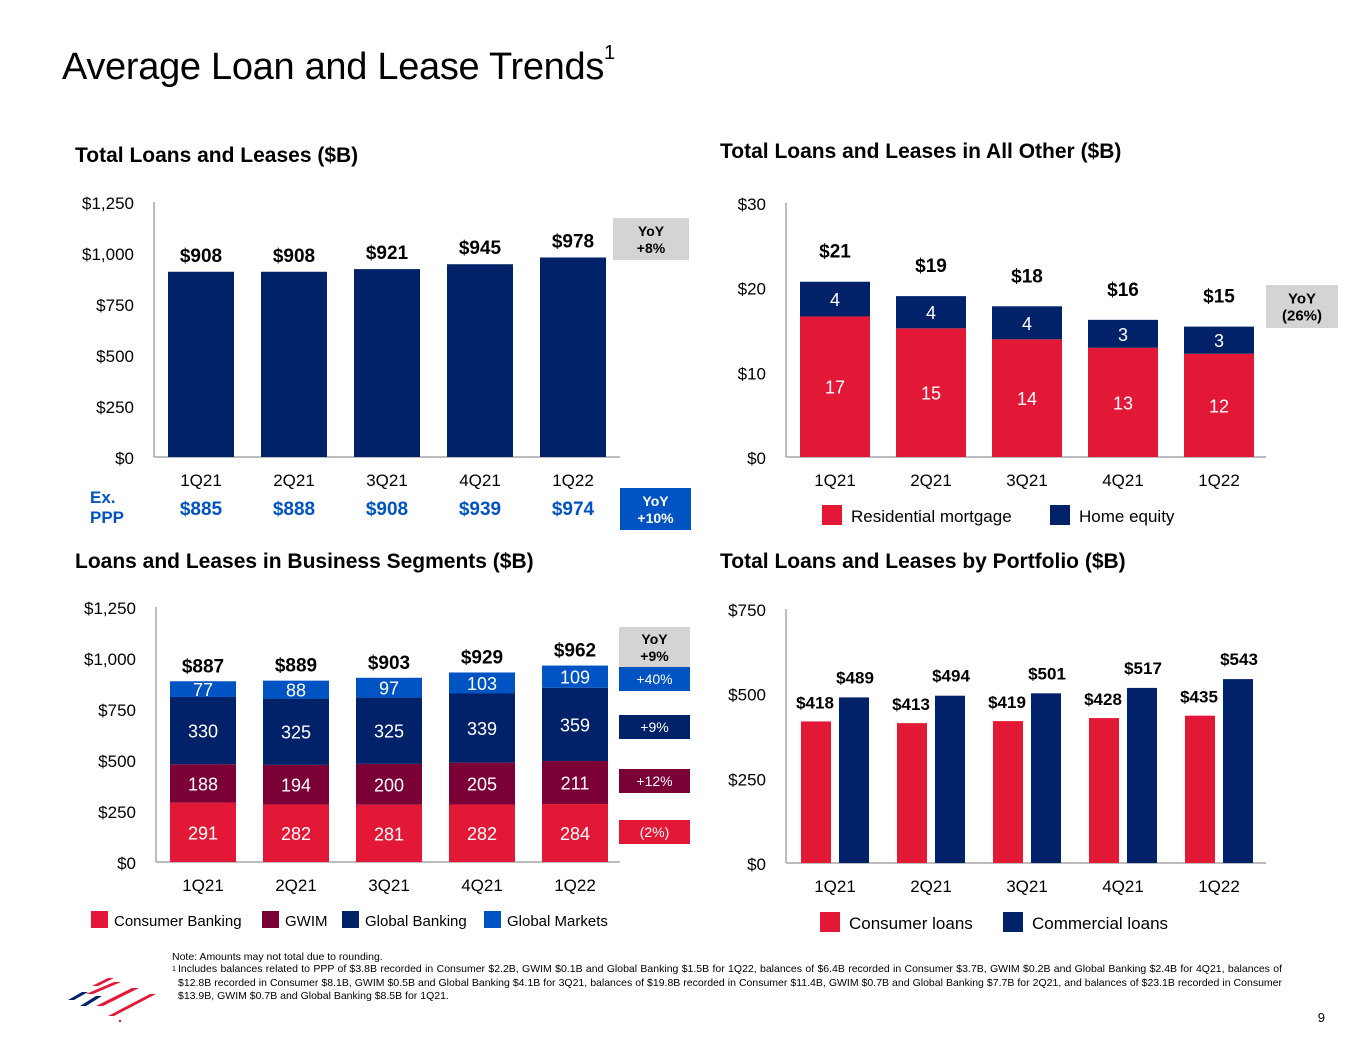  Describe the element at coordinates (573, 241) in the screenshot. I see `data-label: $978` at that location.